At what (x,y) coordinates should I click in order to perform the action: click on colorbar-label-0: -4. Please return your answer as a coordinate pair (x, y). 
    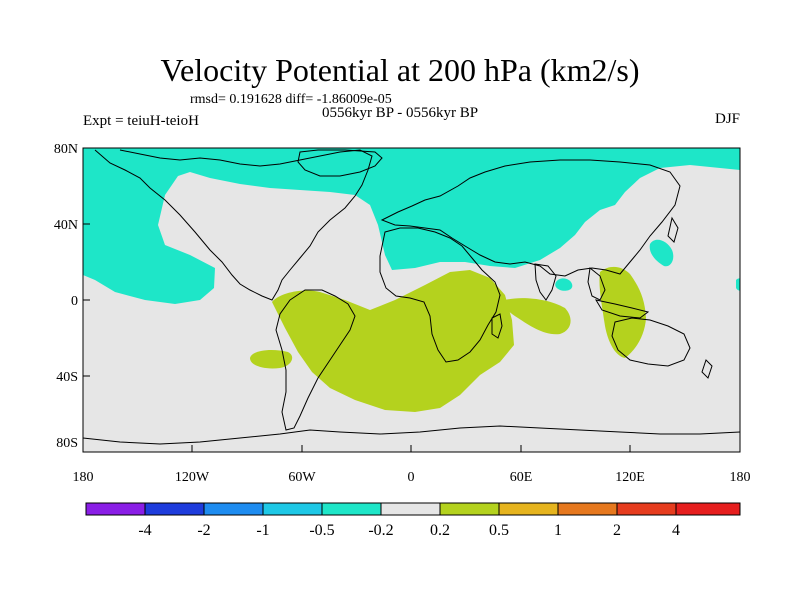
    Looking at the image, I should click on (144, 530).